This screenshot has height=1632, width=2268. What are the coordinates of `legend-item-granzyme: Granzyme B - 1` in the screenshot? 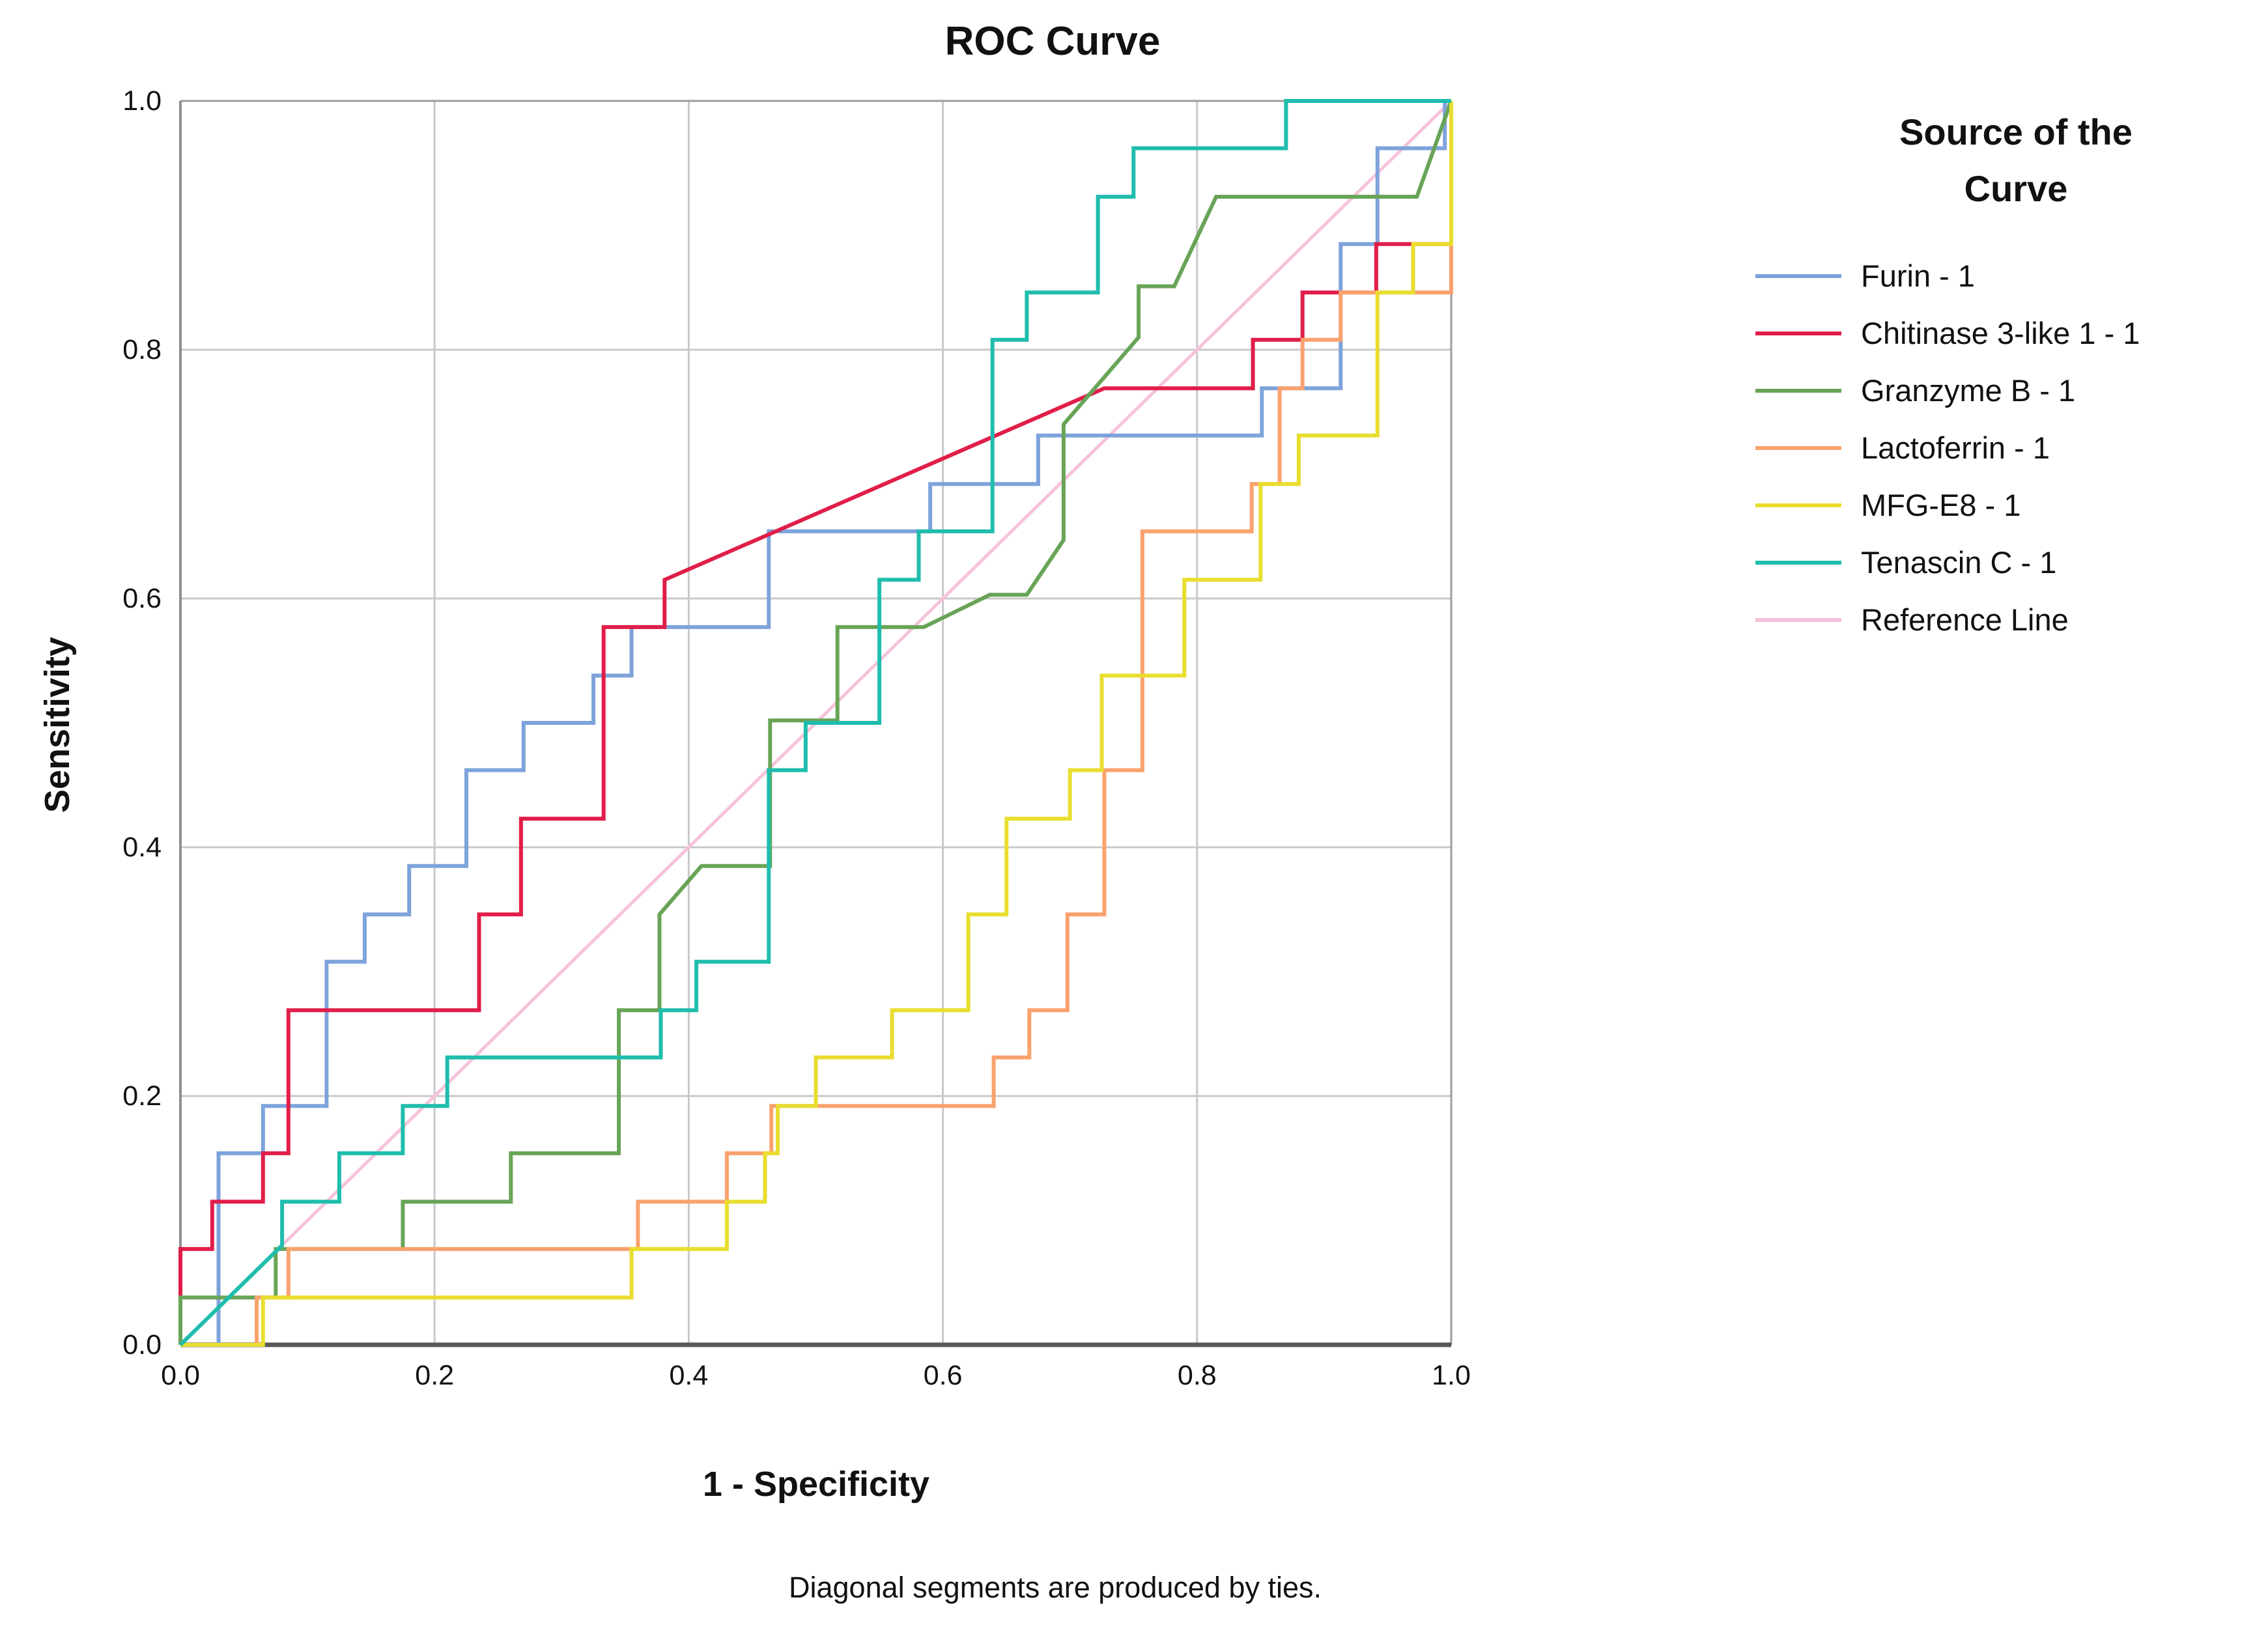 It's located at (2011, 391).